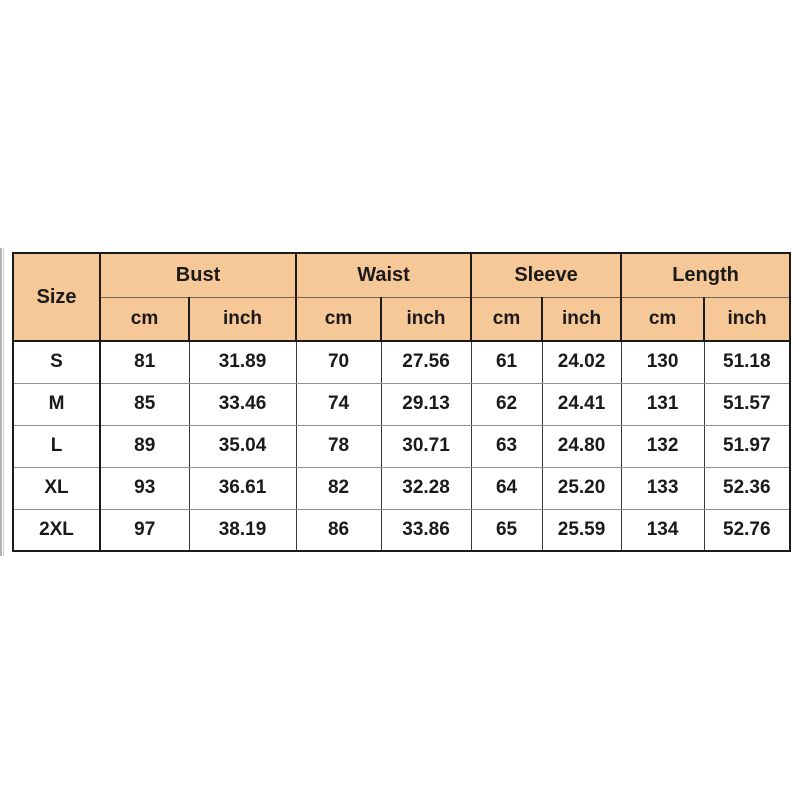 This screenshot has width=800, height=800. I want to click on row-size-label: S, so click(56, 362).